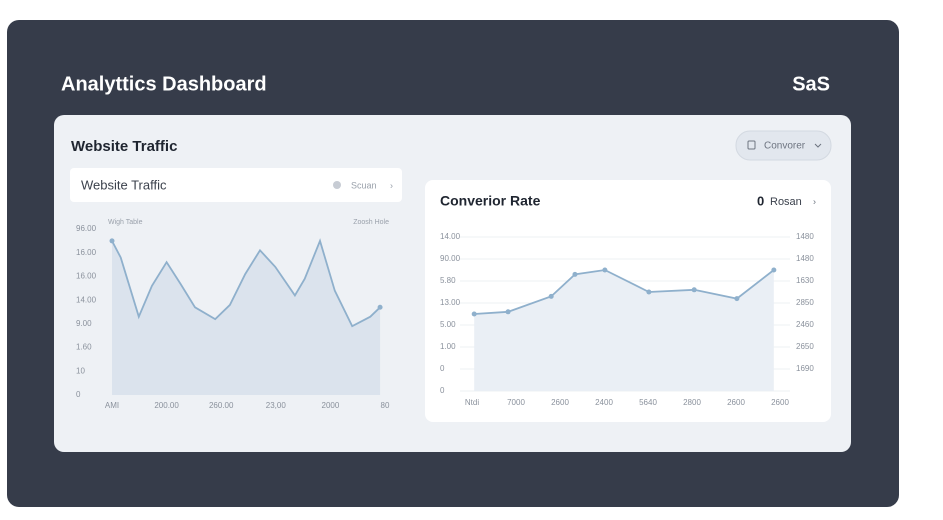  I want to click on y-tick-label: 96.00, so click(86, 228).